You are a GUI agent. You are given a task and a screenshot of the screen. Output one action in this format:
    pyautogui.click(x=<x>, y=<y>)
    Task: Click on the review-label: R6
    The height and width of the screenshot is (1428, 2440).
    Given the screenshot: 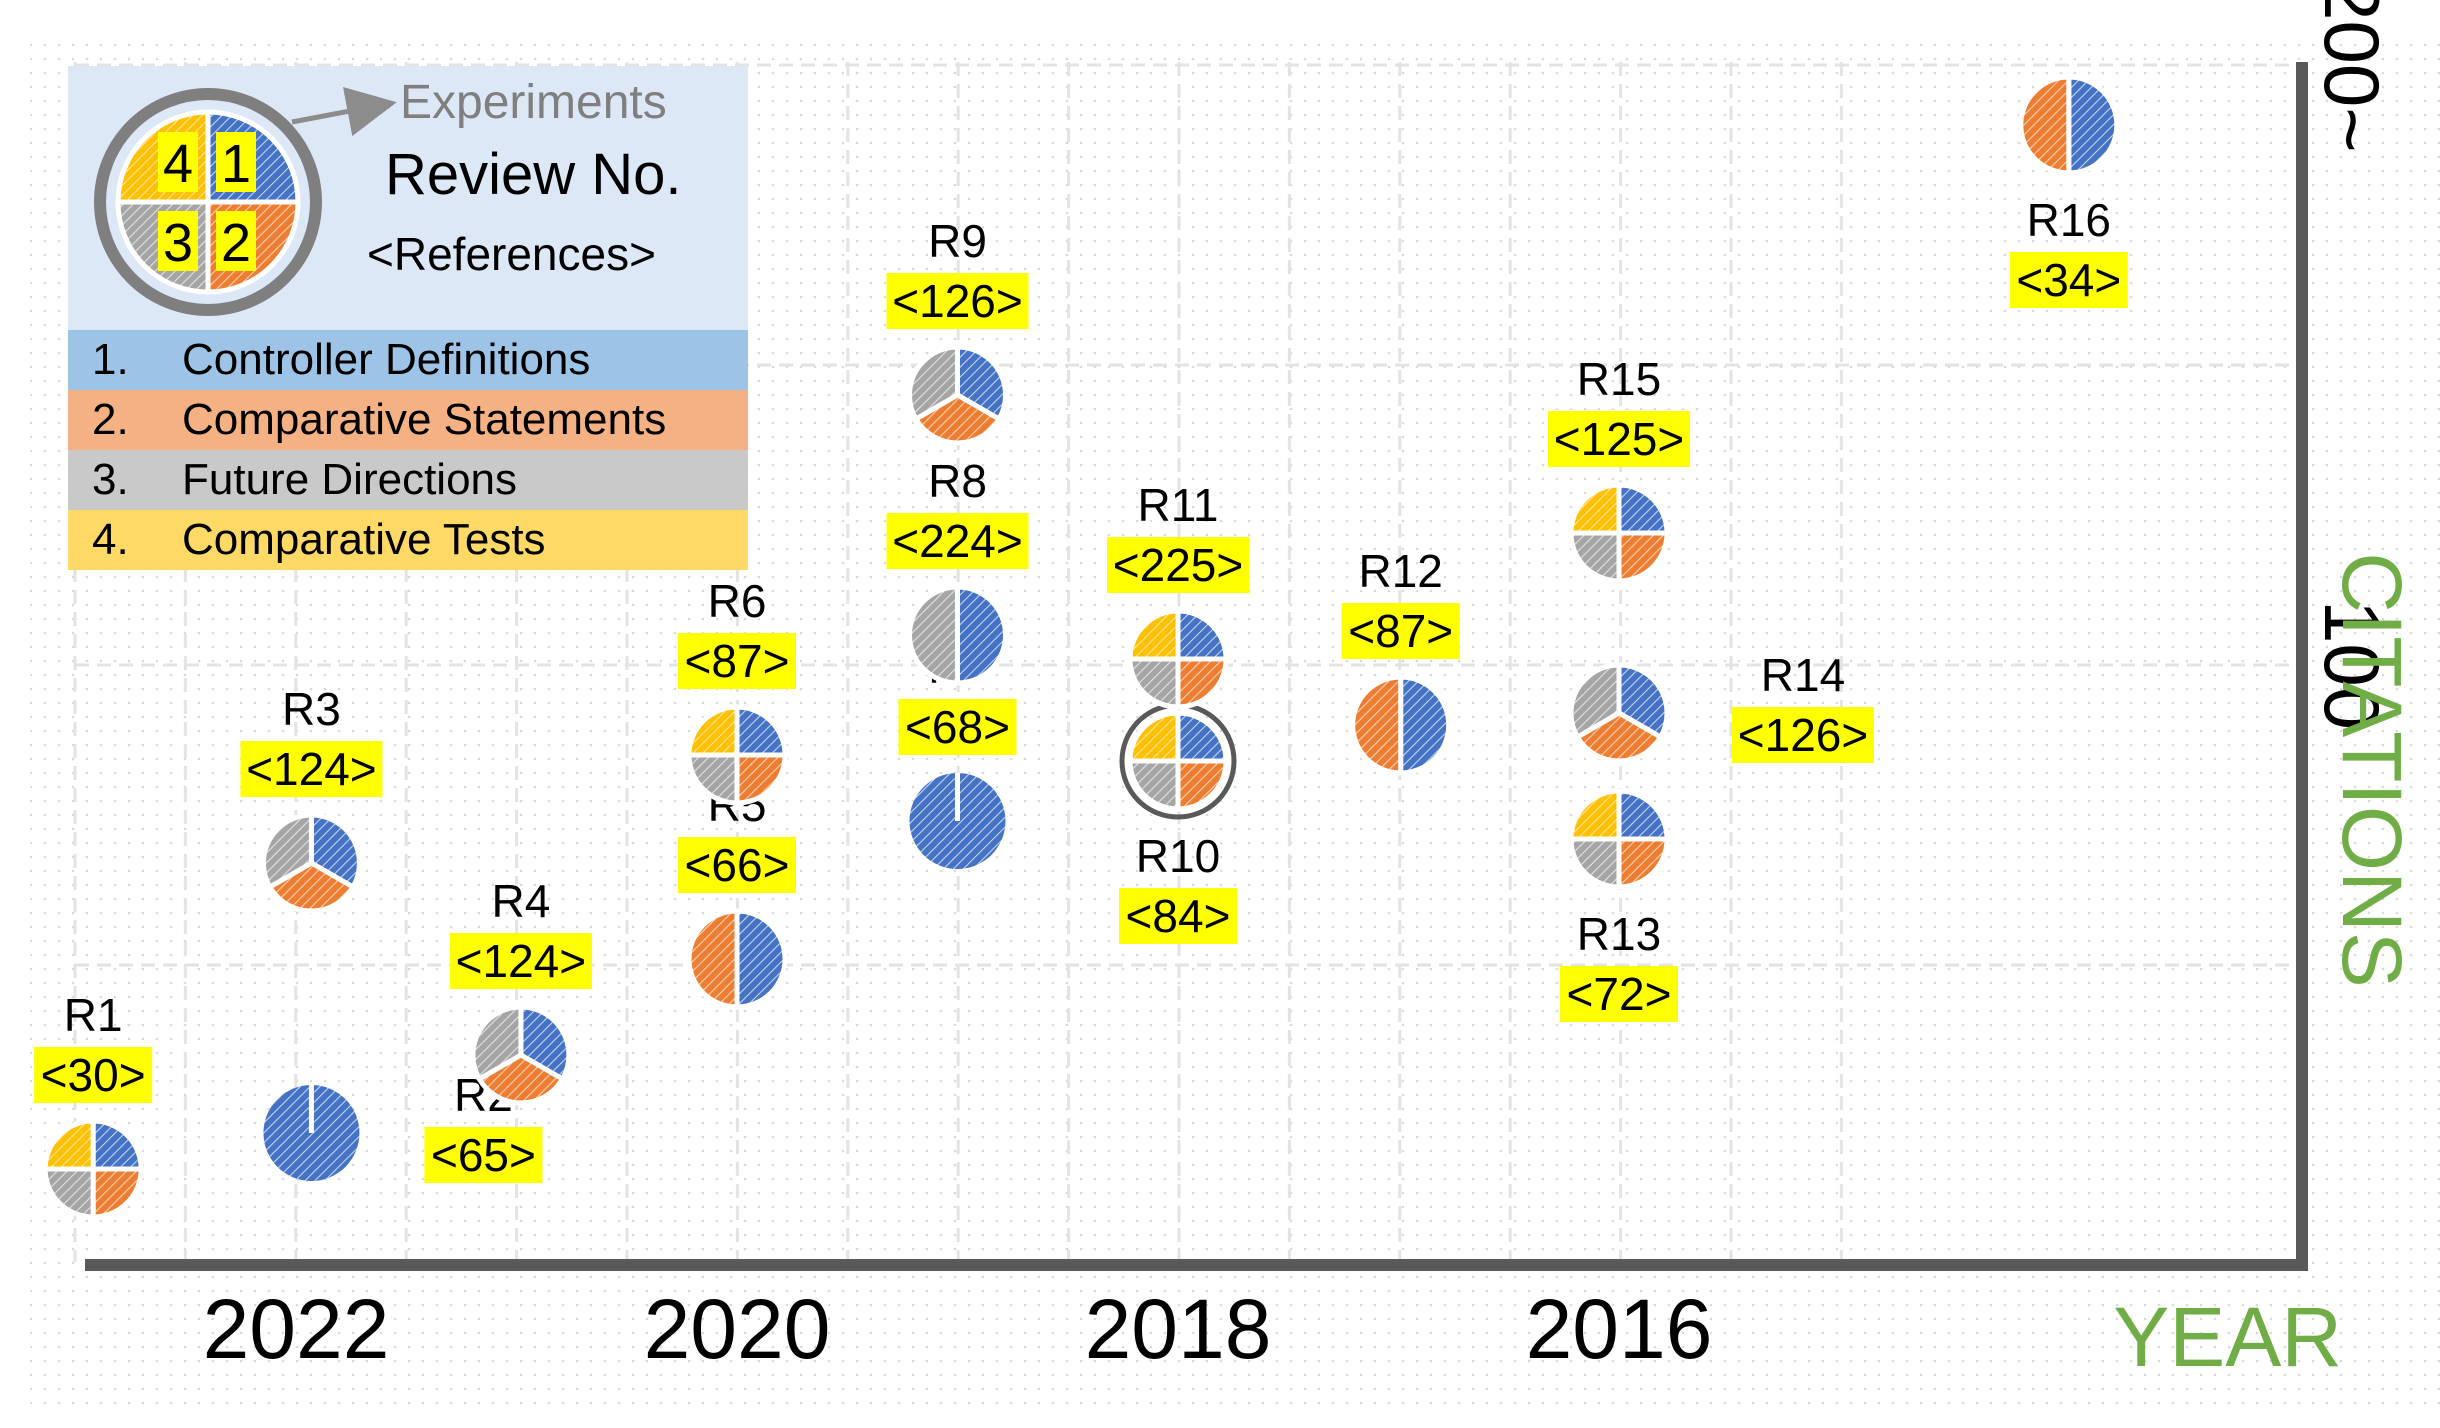 What is the action you would take?
    pyautogui.click(x=737, y=601)
    